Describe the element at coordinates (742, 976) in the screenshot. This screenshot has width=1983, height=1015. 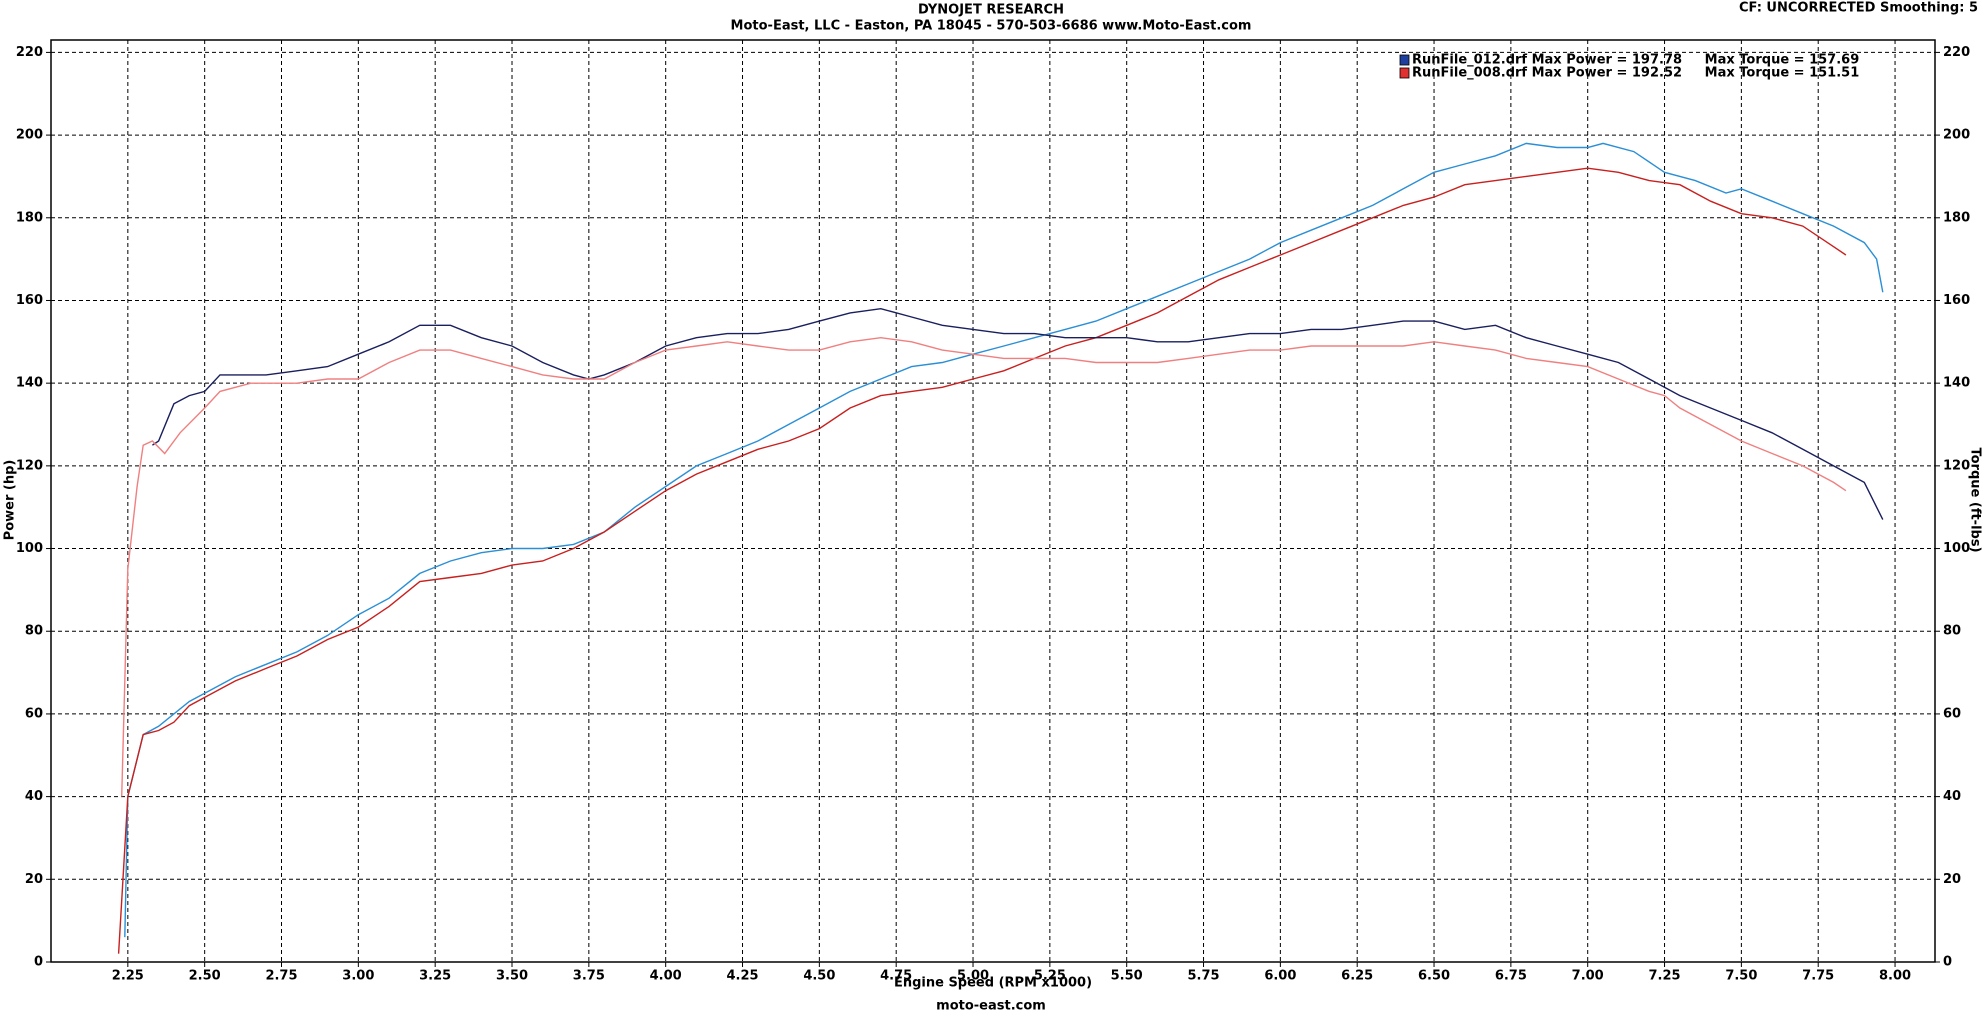
I see `x-tick-label: 4.25` at that location.